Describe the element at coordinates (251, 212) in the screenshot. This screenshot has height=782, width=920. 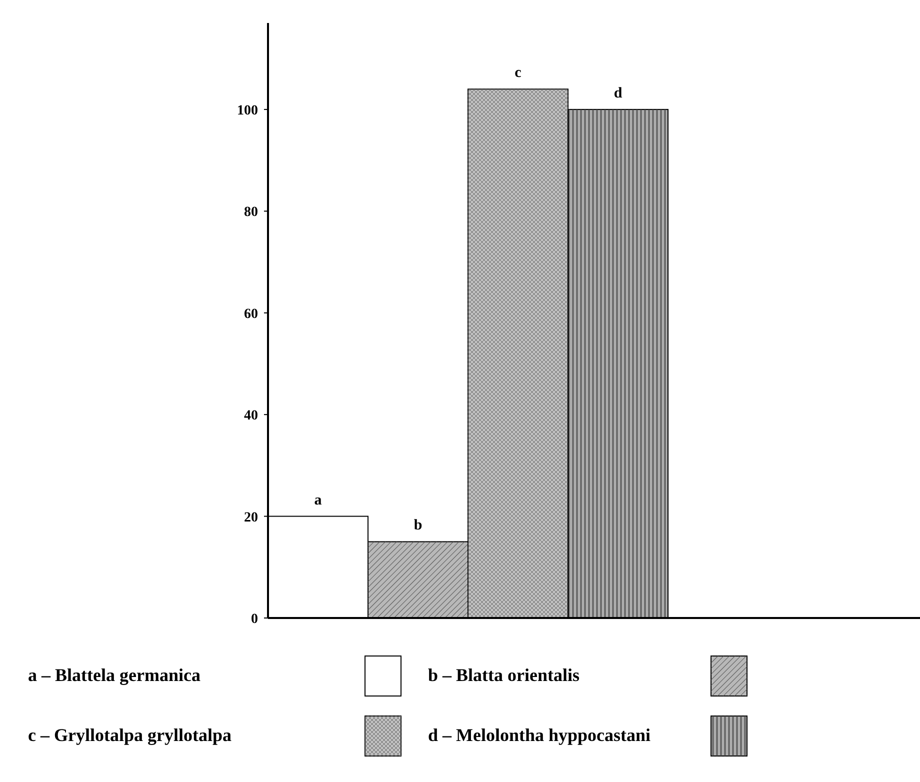
I see `y-tick-label: 80` at that location.